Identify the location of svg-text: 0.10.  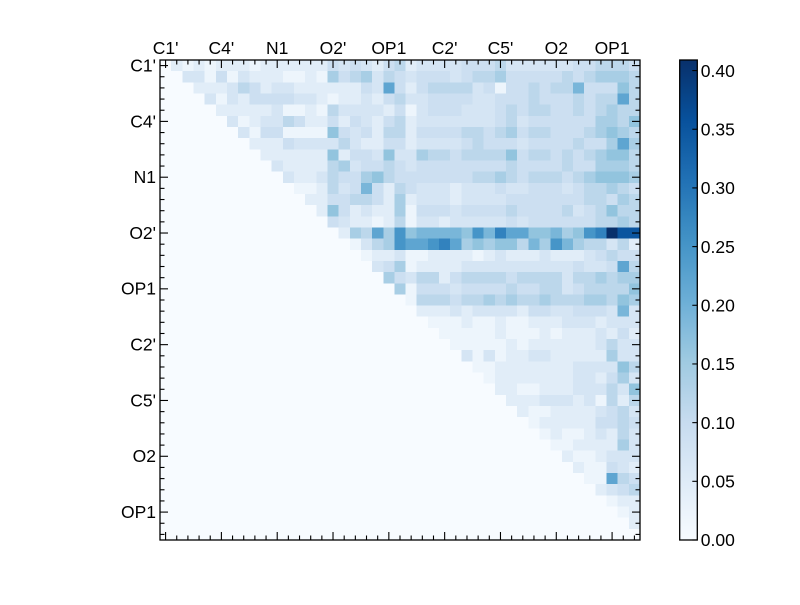
(718, 423).